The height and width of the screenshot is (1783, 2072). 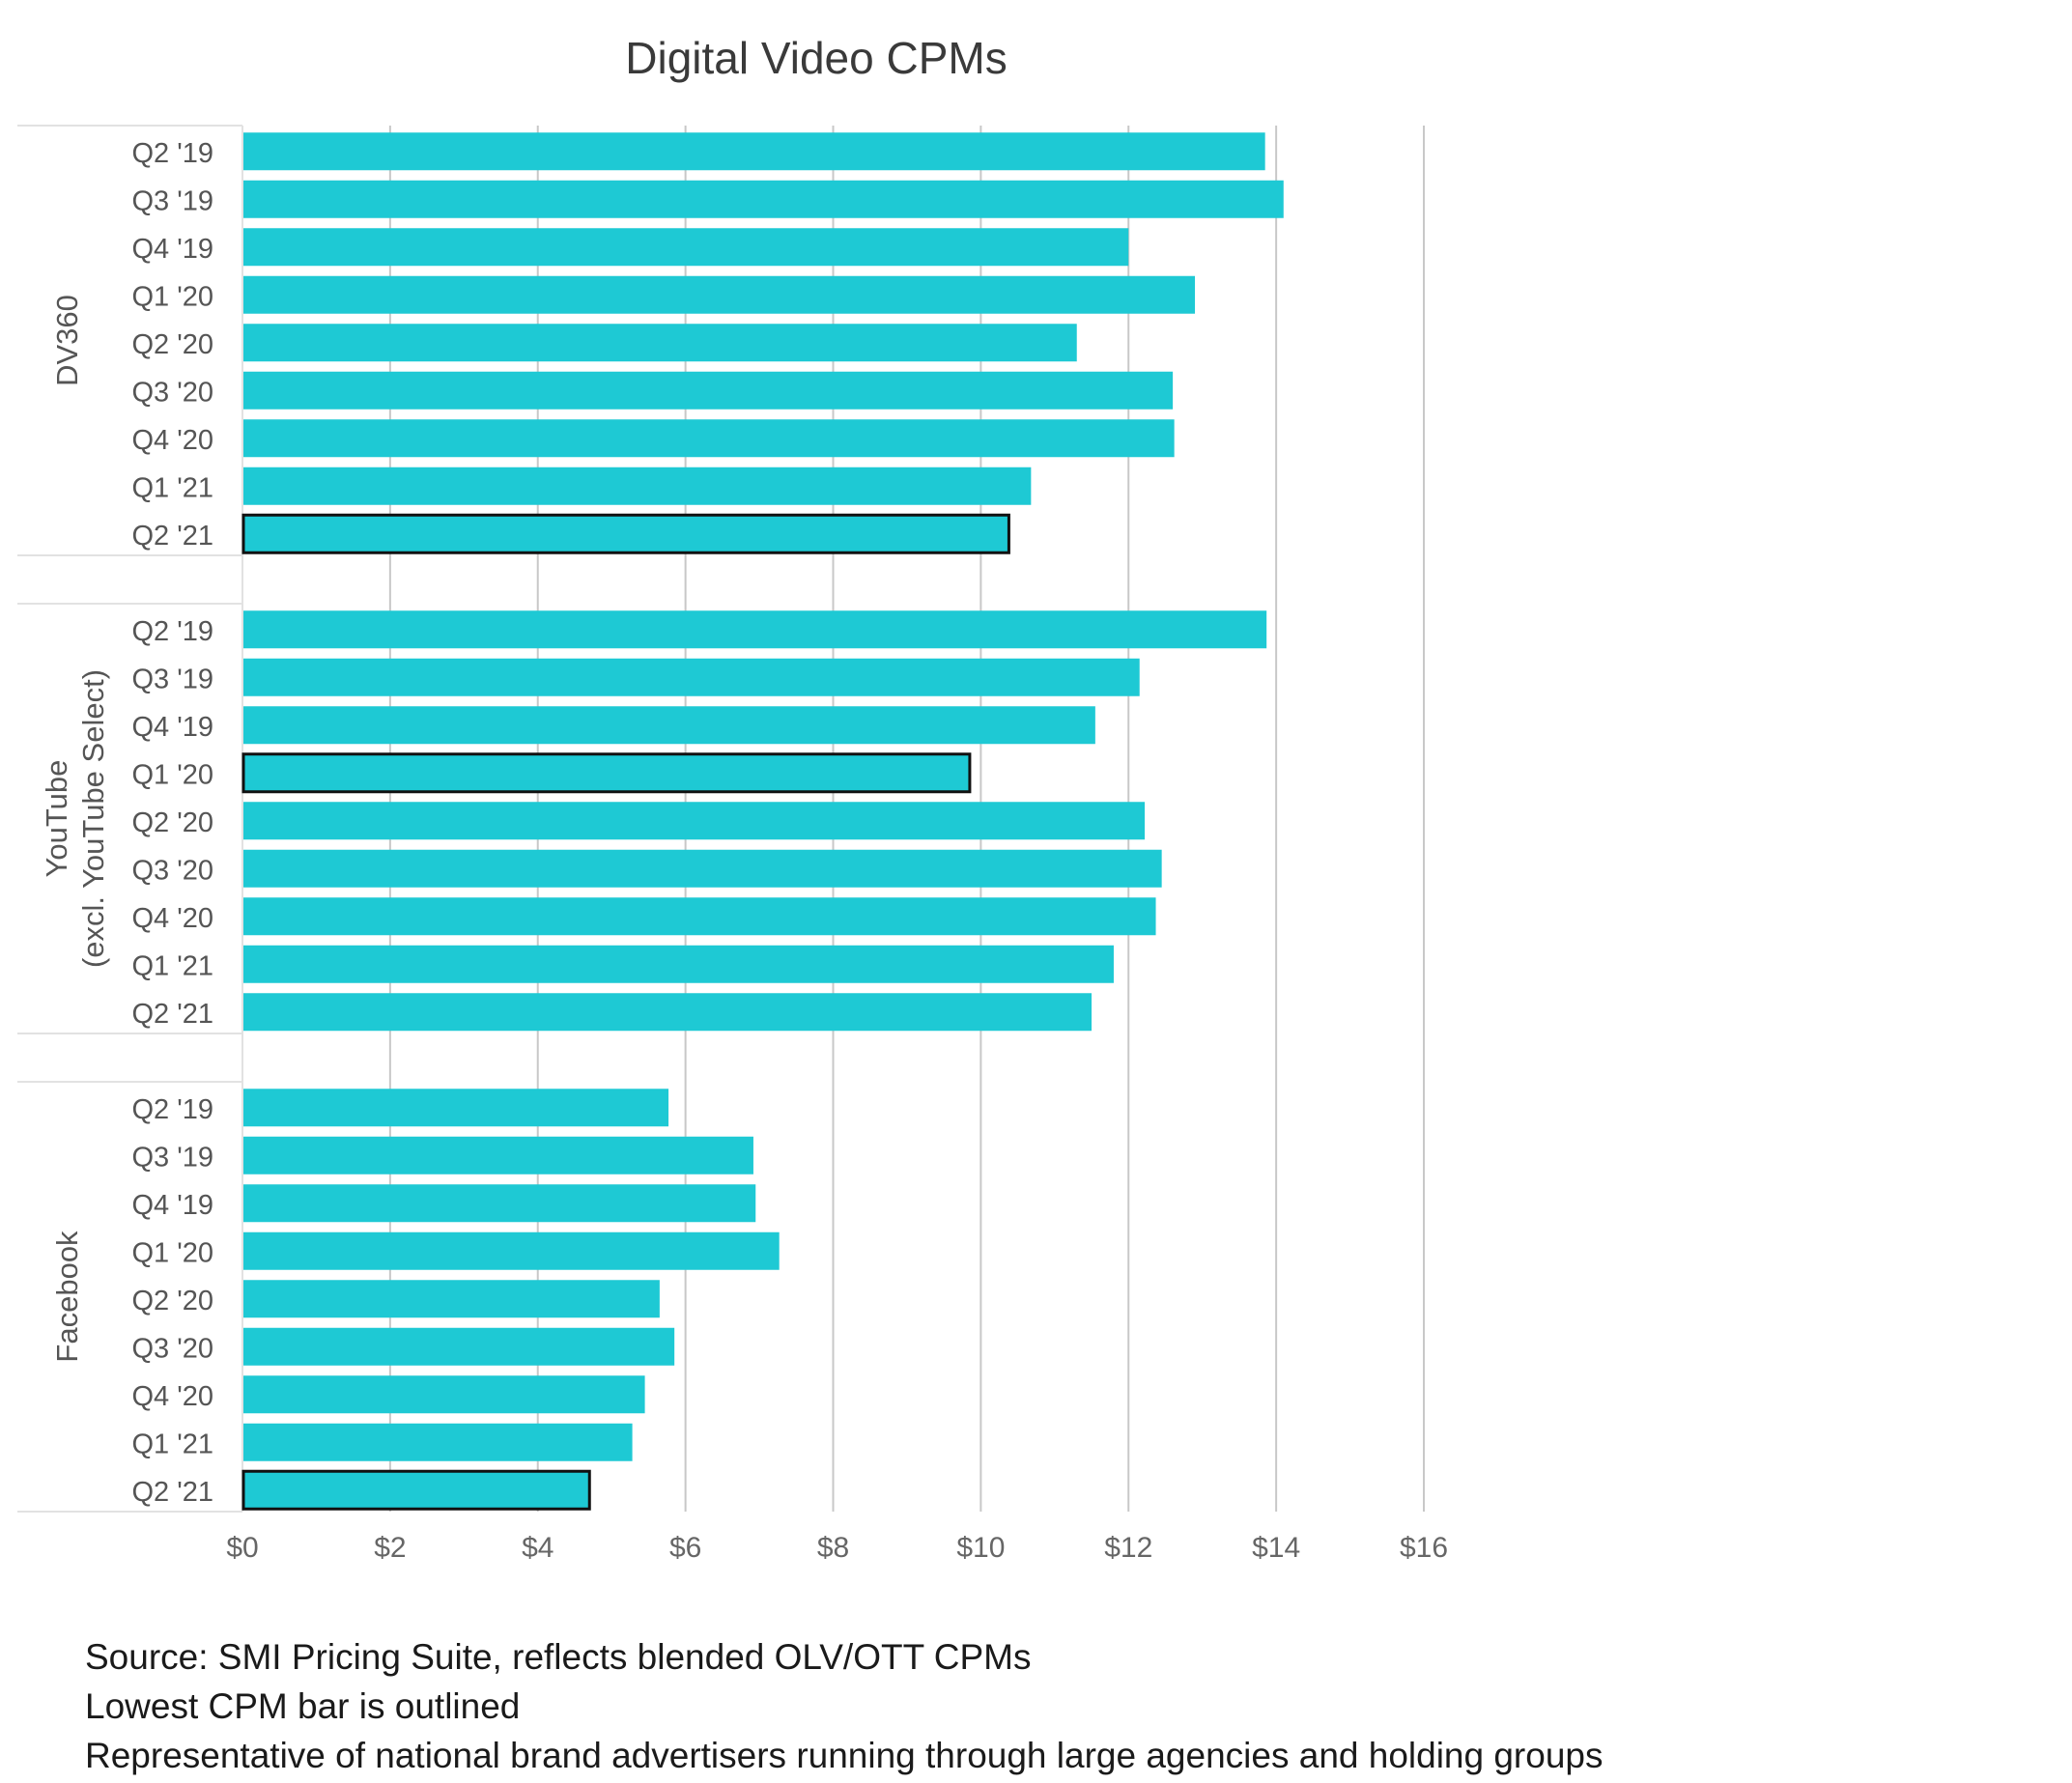 I want to click on x-tick-label: $14, so click(x=1276, y=1548).